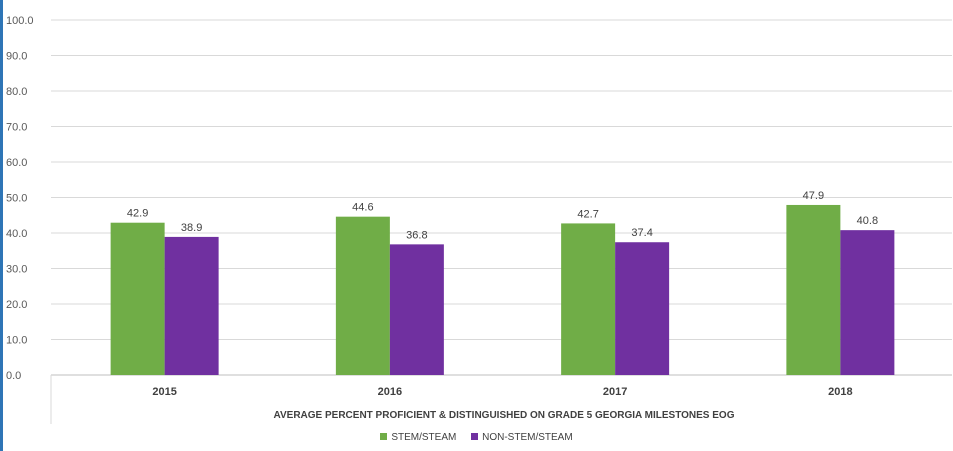 The width and height of the screenshot is (953, 451). I want to click on data-label-non-stem-2017: 37.4, so click(641, 233).